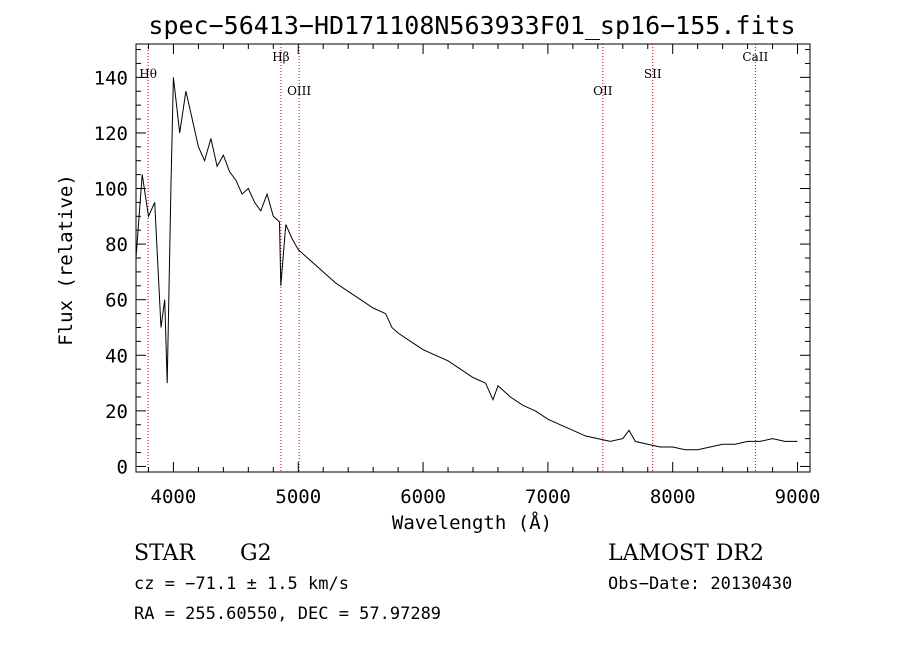  Describe the element at coordinates (287, 614) in the screenshot. I see `coordinates: RA = 255.60550, DEC = 57.97289` at that location.